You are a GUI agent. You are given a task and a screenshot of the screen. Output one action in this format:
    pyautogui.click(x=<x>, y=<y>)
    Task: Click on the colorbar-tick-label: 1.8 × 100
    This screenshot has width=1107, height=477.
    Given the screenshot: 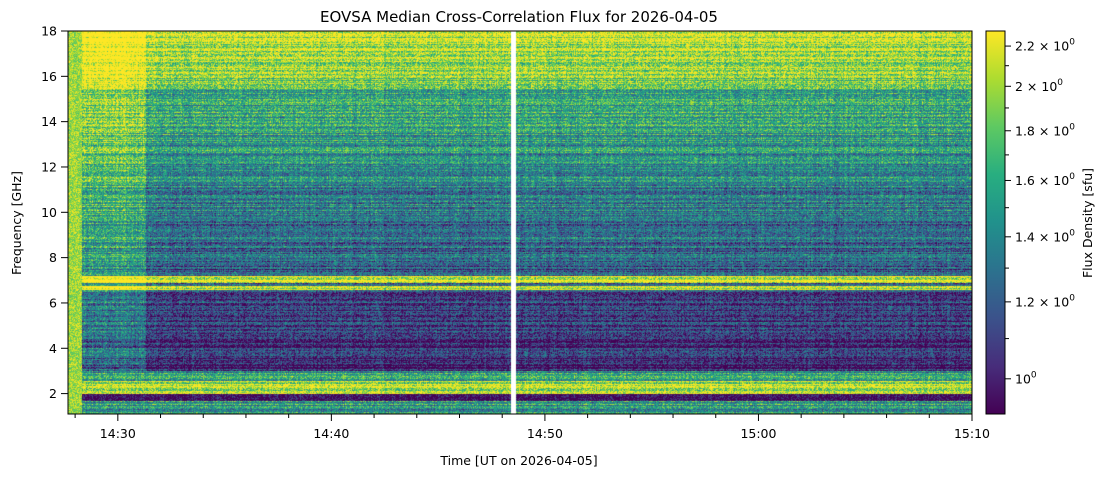 What is the action you would take?
    pyautogui.click(x=1045, y=130)
    